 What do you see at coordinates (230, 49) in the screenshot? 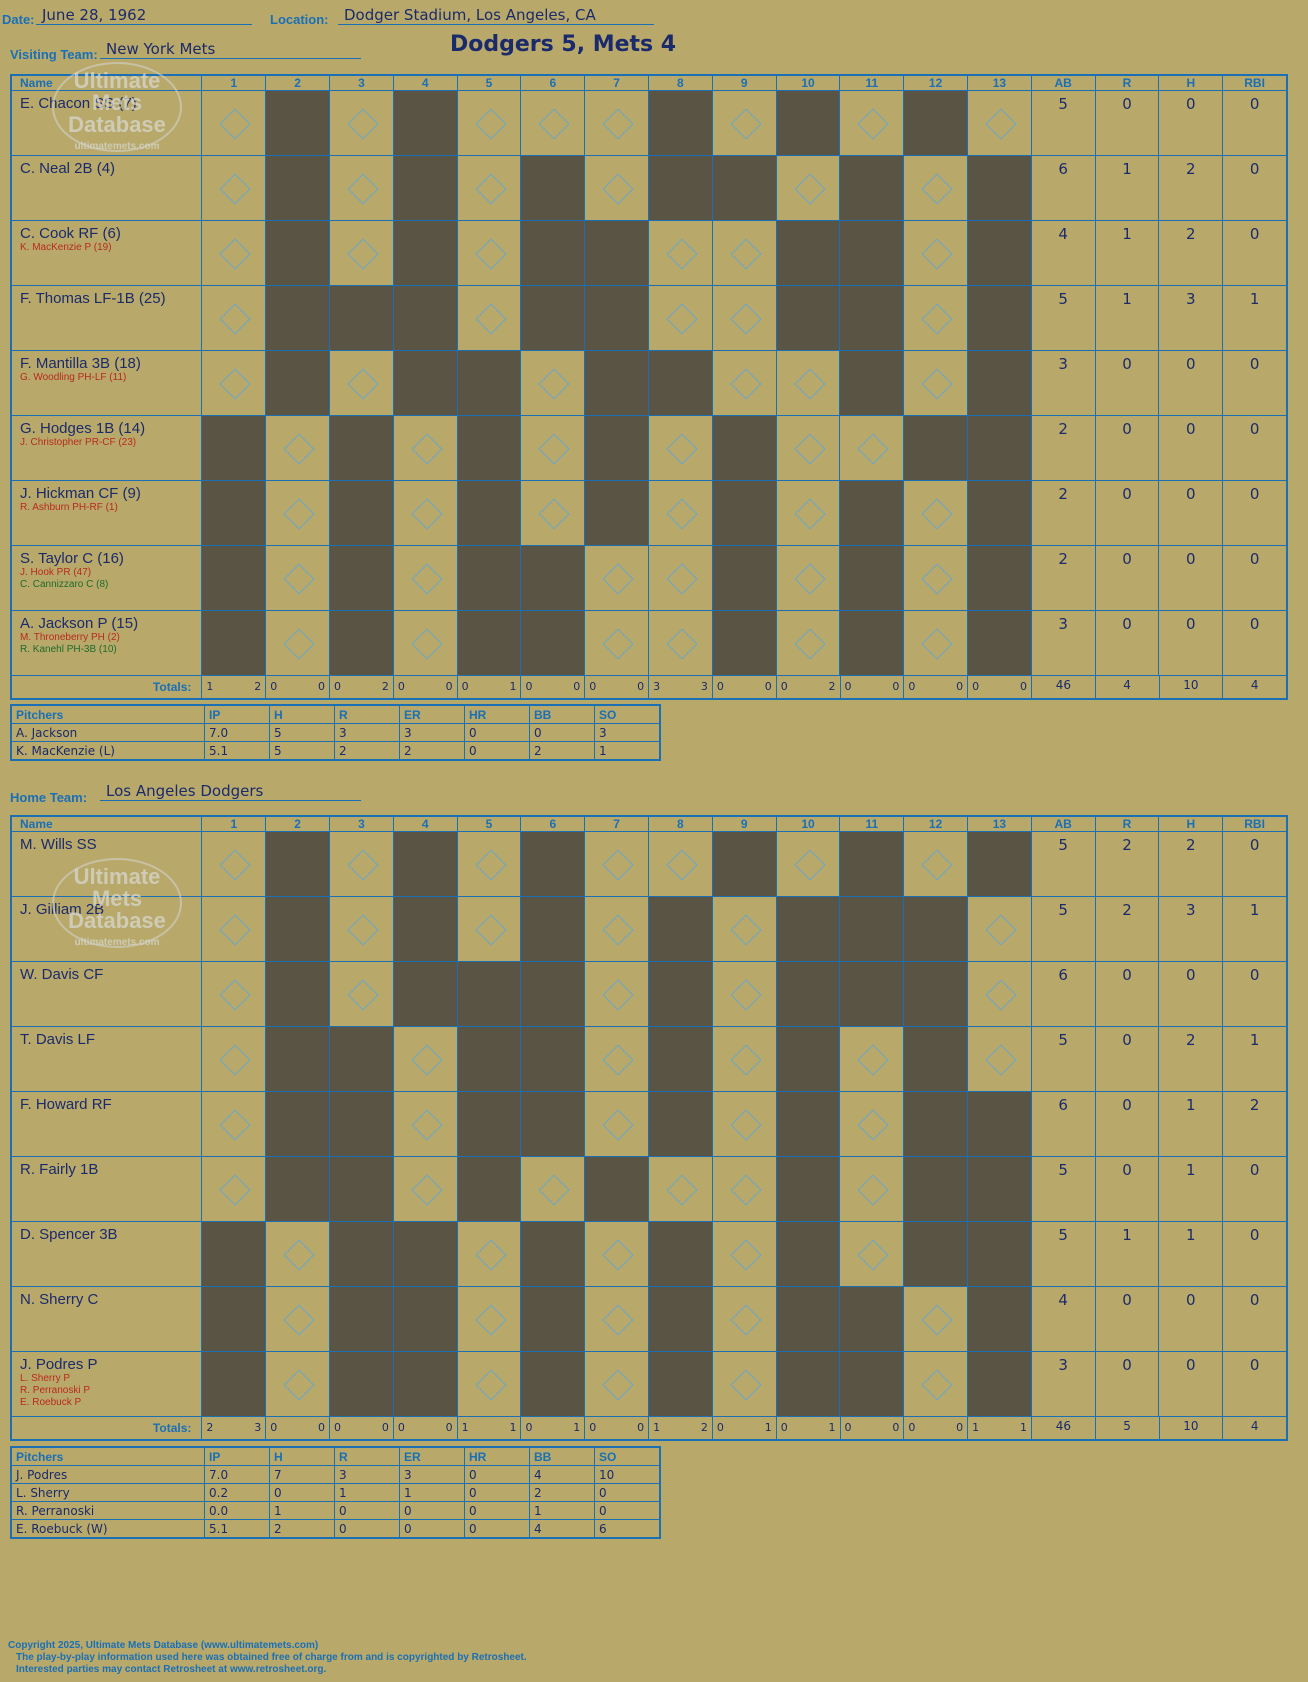
I see `visiting-team-value: New York Mets` at bounding box center [230, 49].